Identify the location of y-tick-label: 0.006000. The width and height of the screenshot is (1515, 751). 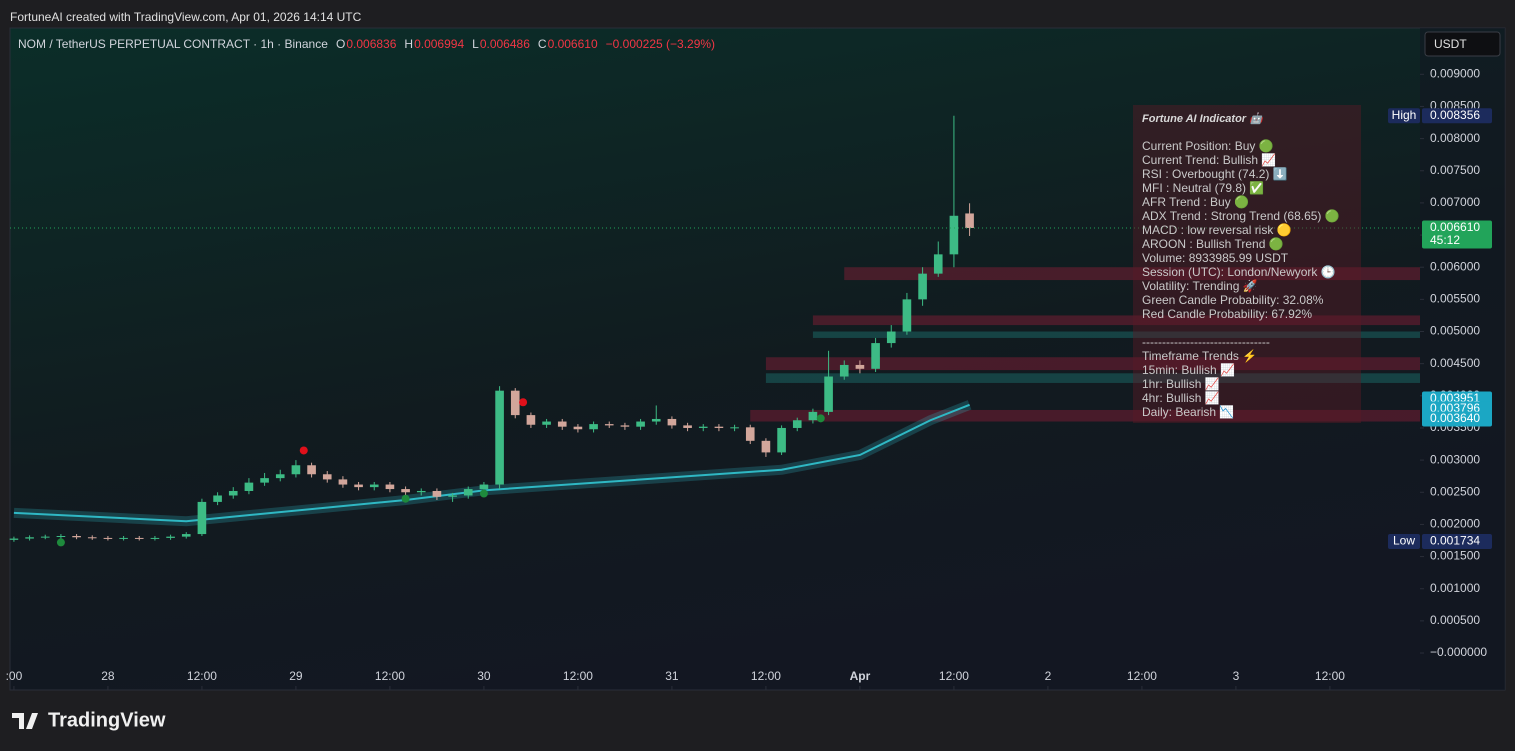
(1455, 266).